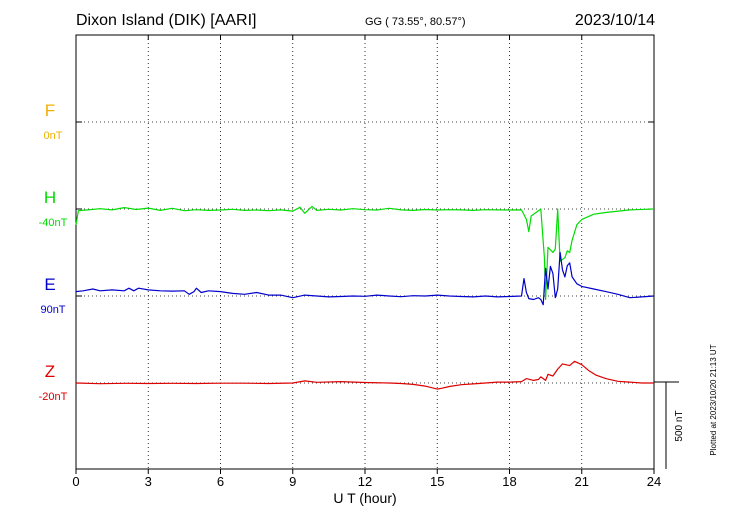  Describe the element at coordinates (582, 481) in the screenshot. I see `x-tick-label: 21` at that location.